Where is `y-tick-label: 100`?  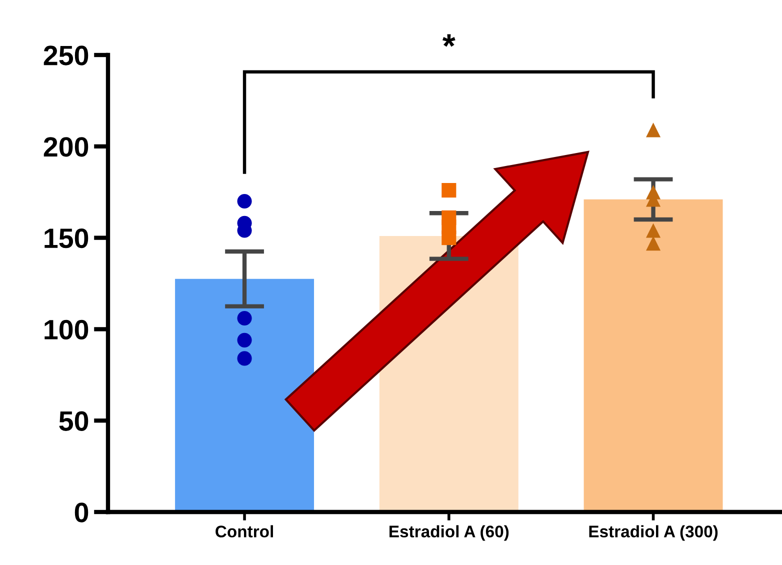 y-tick-label: 100 is located at coordinates (66, 330).